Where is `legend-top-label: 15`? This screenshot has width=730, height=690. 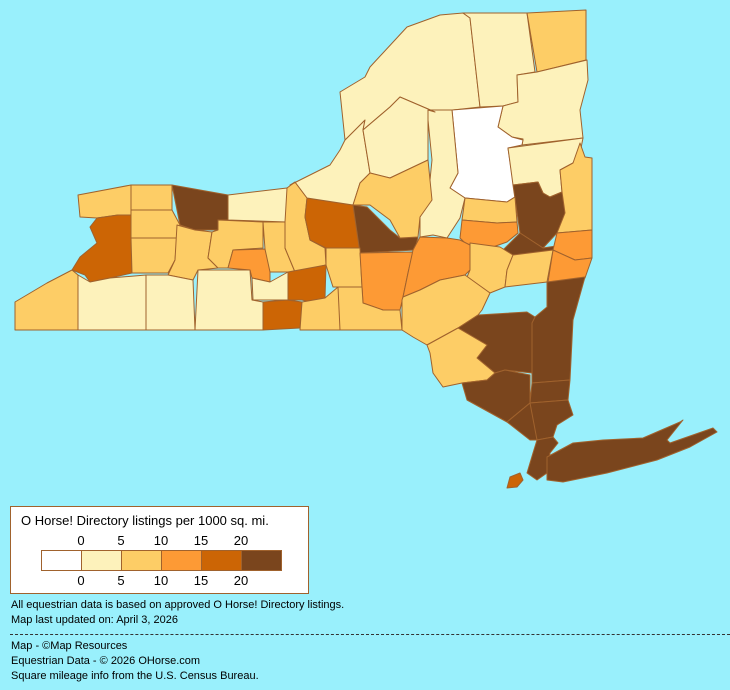 legend-top-label: 15 is located at coordinates (201, 540).